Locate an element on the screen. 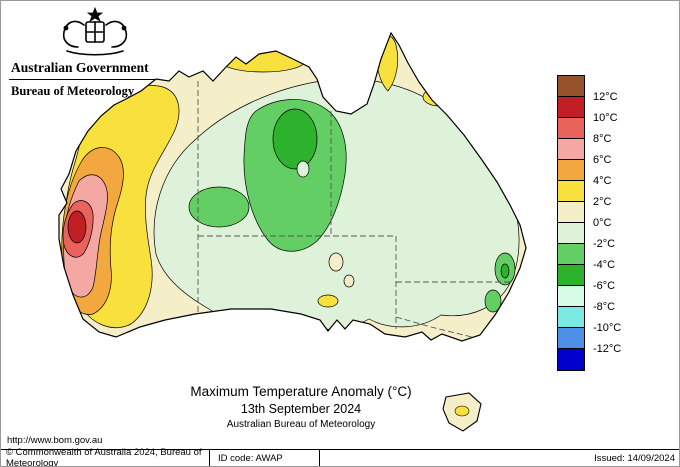 The image size is (680, 467). legend-label: -2°C is located at coordinates (604, 244).